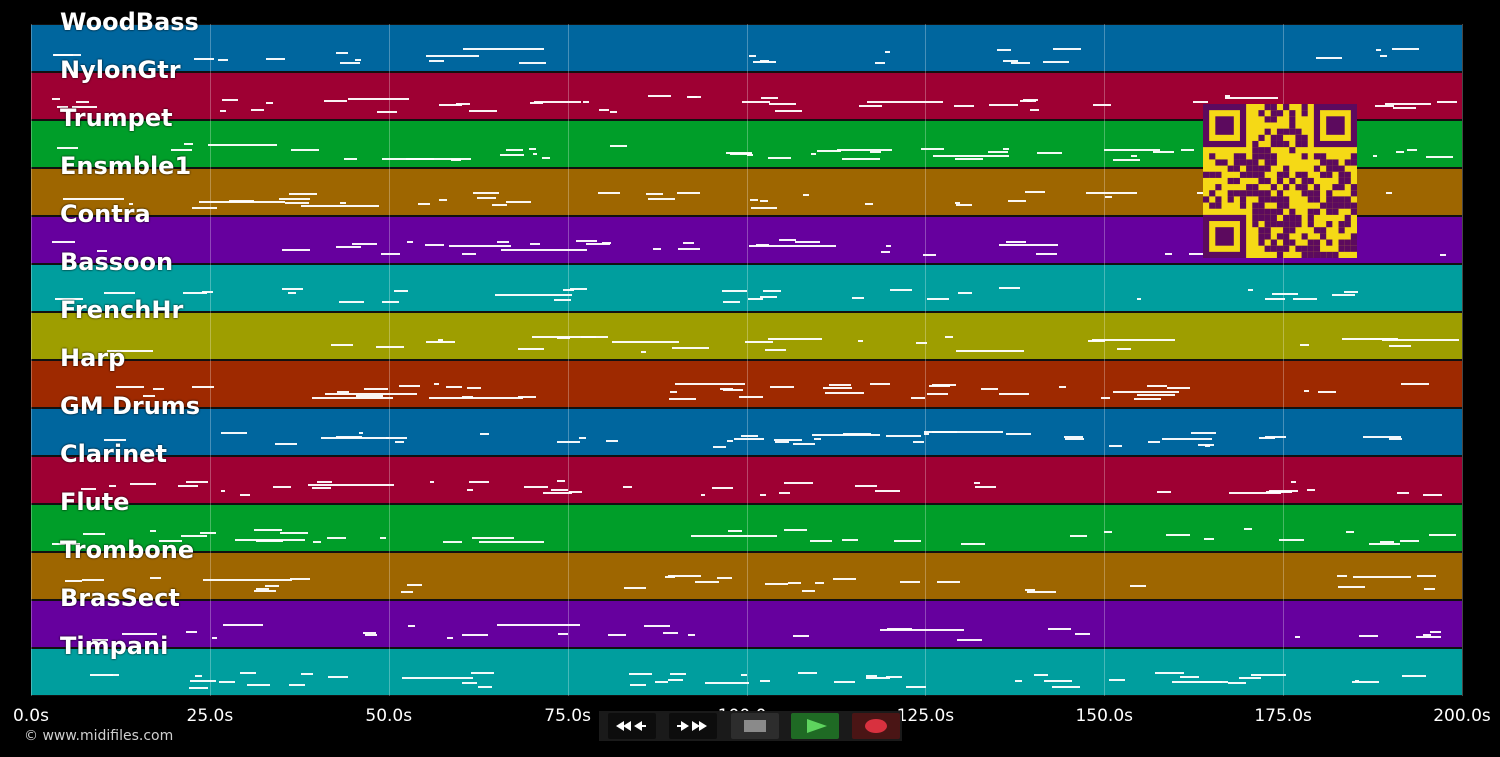 The image size is (1500, 757). I want to click on rewind-button, so click(632, 726).